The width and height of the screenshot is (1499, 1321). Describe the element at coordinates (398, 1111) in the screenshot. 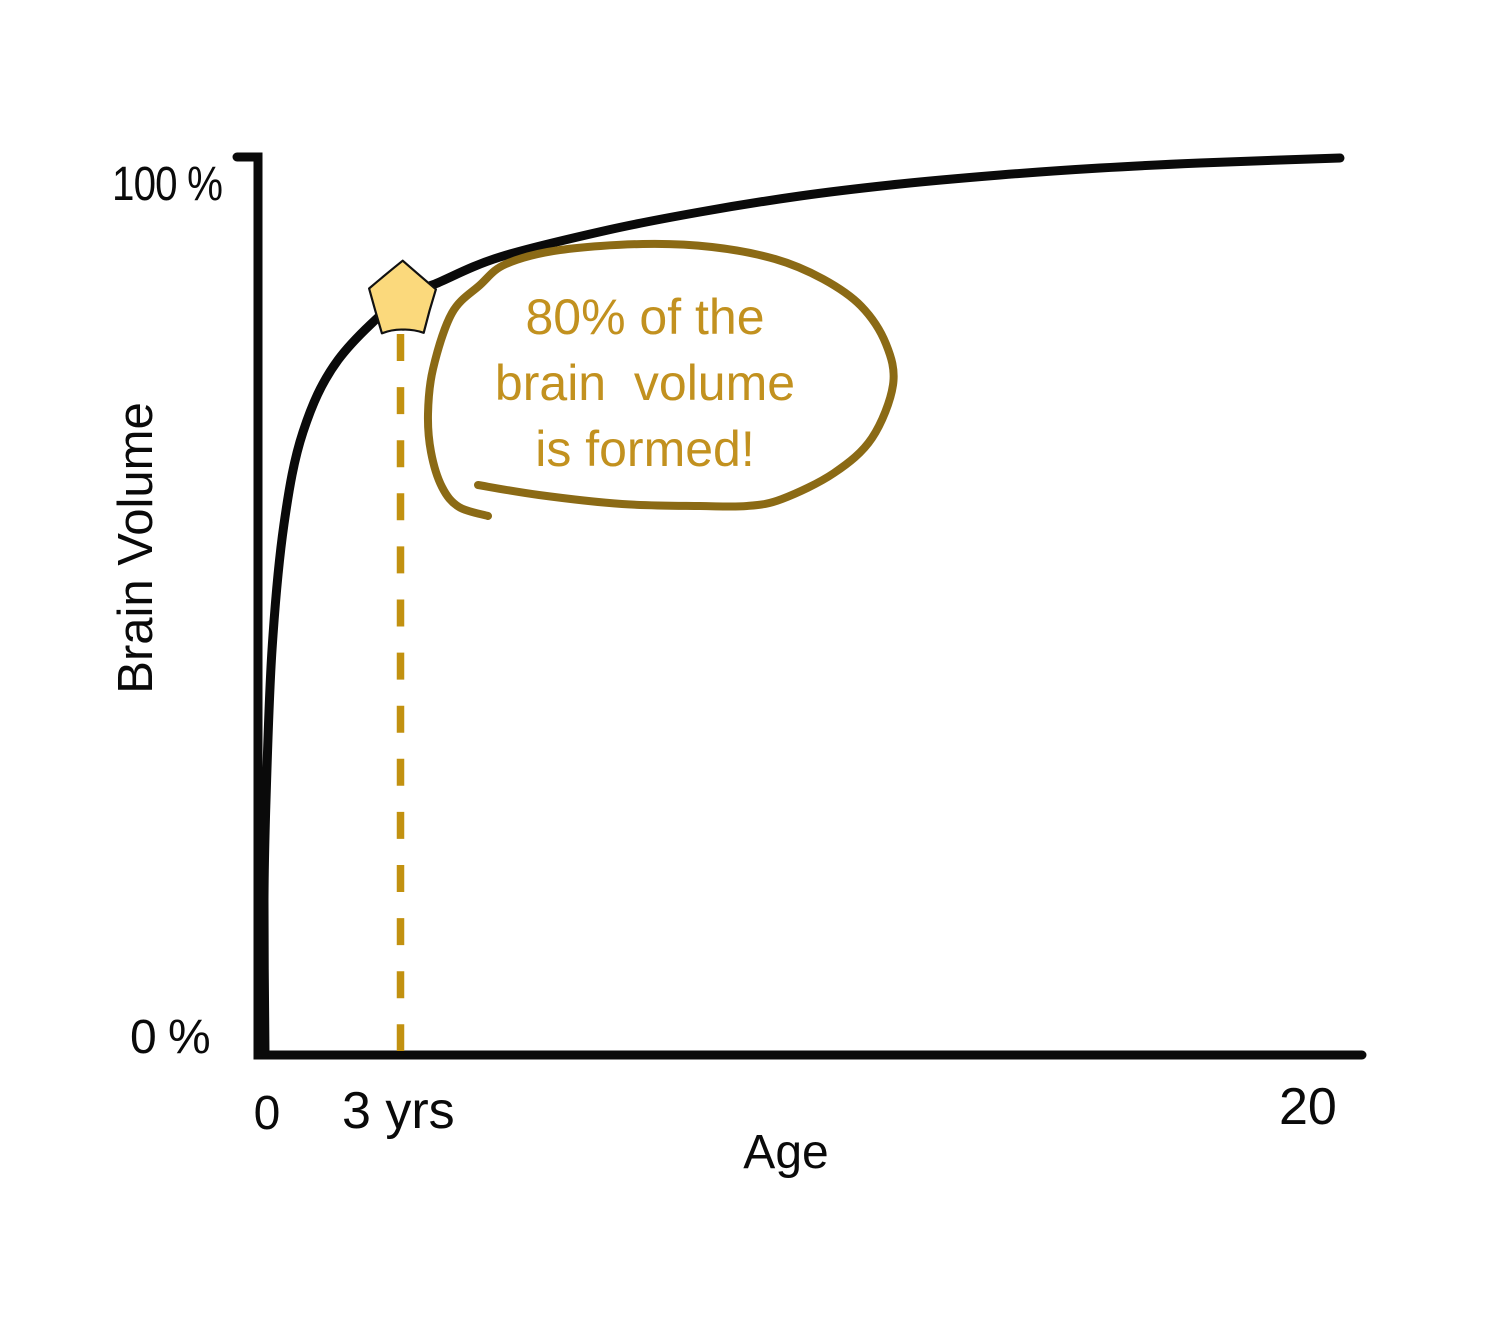

I see `svg-text: 3 yrs` at that location.